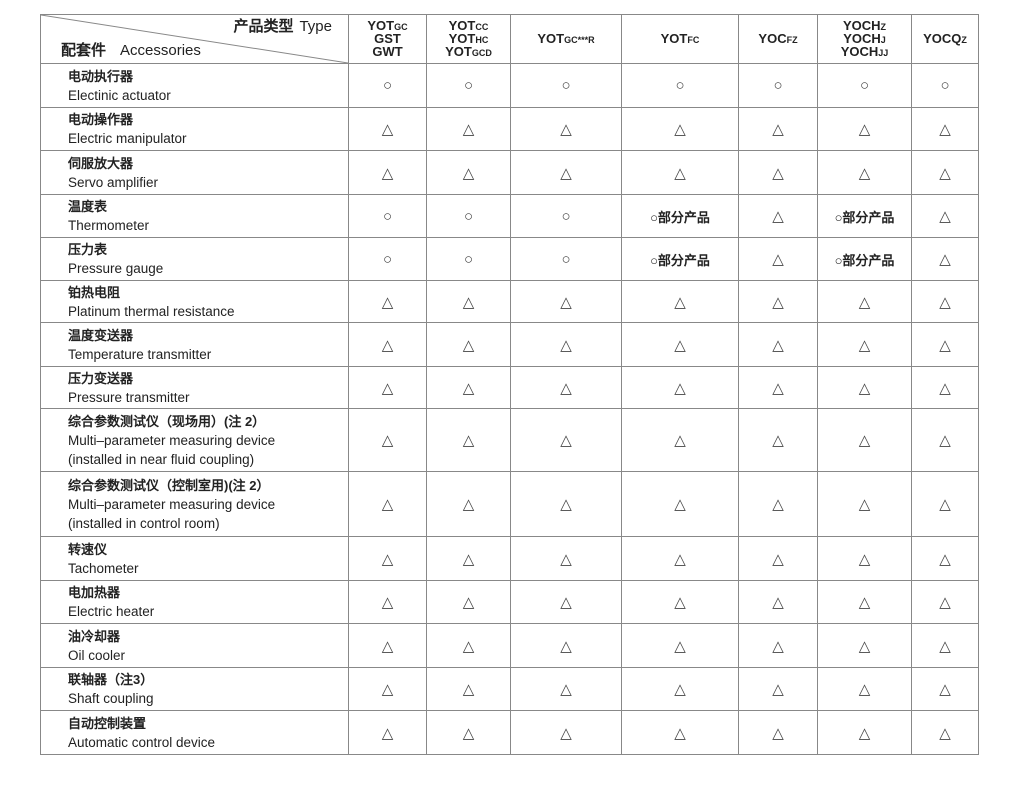 The height and width of the screenshot is (793, 1024). What do you see at coordinates (263, 26) in the screenshot?
I see `type-label-cn: 产品类型` at bounding box center [263, 26].